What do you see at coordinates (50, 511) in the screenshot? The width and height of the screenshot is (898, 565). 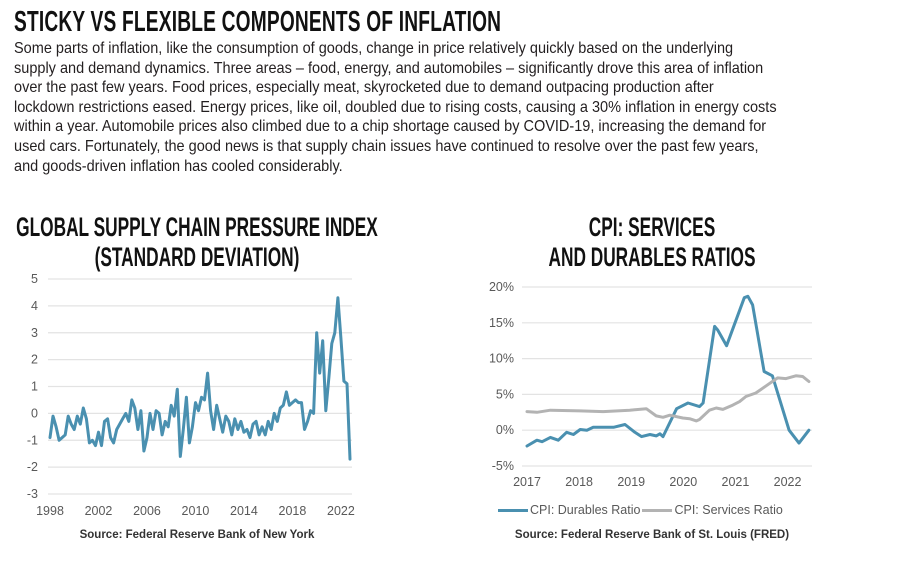 I see `gscpi-x-tick-label: 1998` at bounding box center [50, 511].